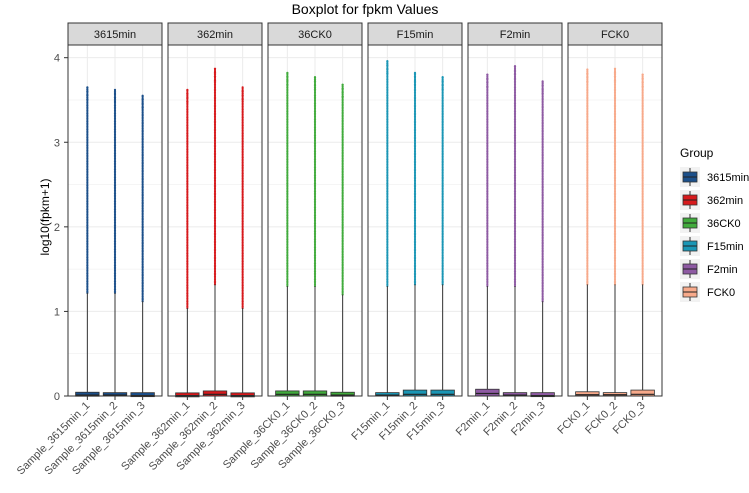  What do you see at coordinates (57, 228) in the screenshot?
I see `y-tick-label: 2` at bounding box center [57, 228].